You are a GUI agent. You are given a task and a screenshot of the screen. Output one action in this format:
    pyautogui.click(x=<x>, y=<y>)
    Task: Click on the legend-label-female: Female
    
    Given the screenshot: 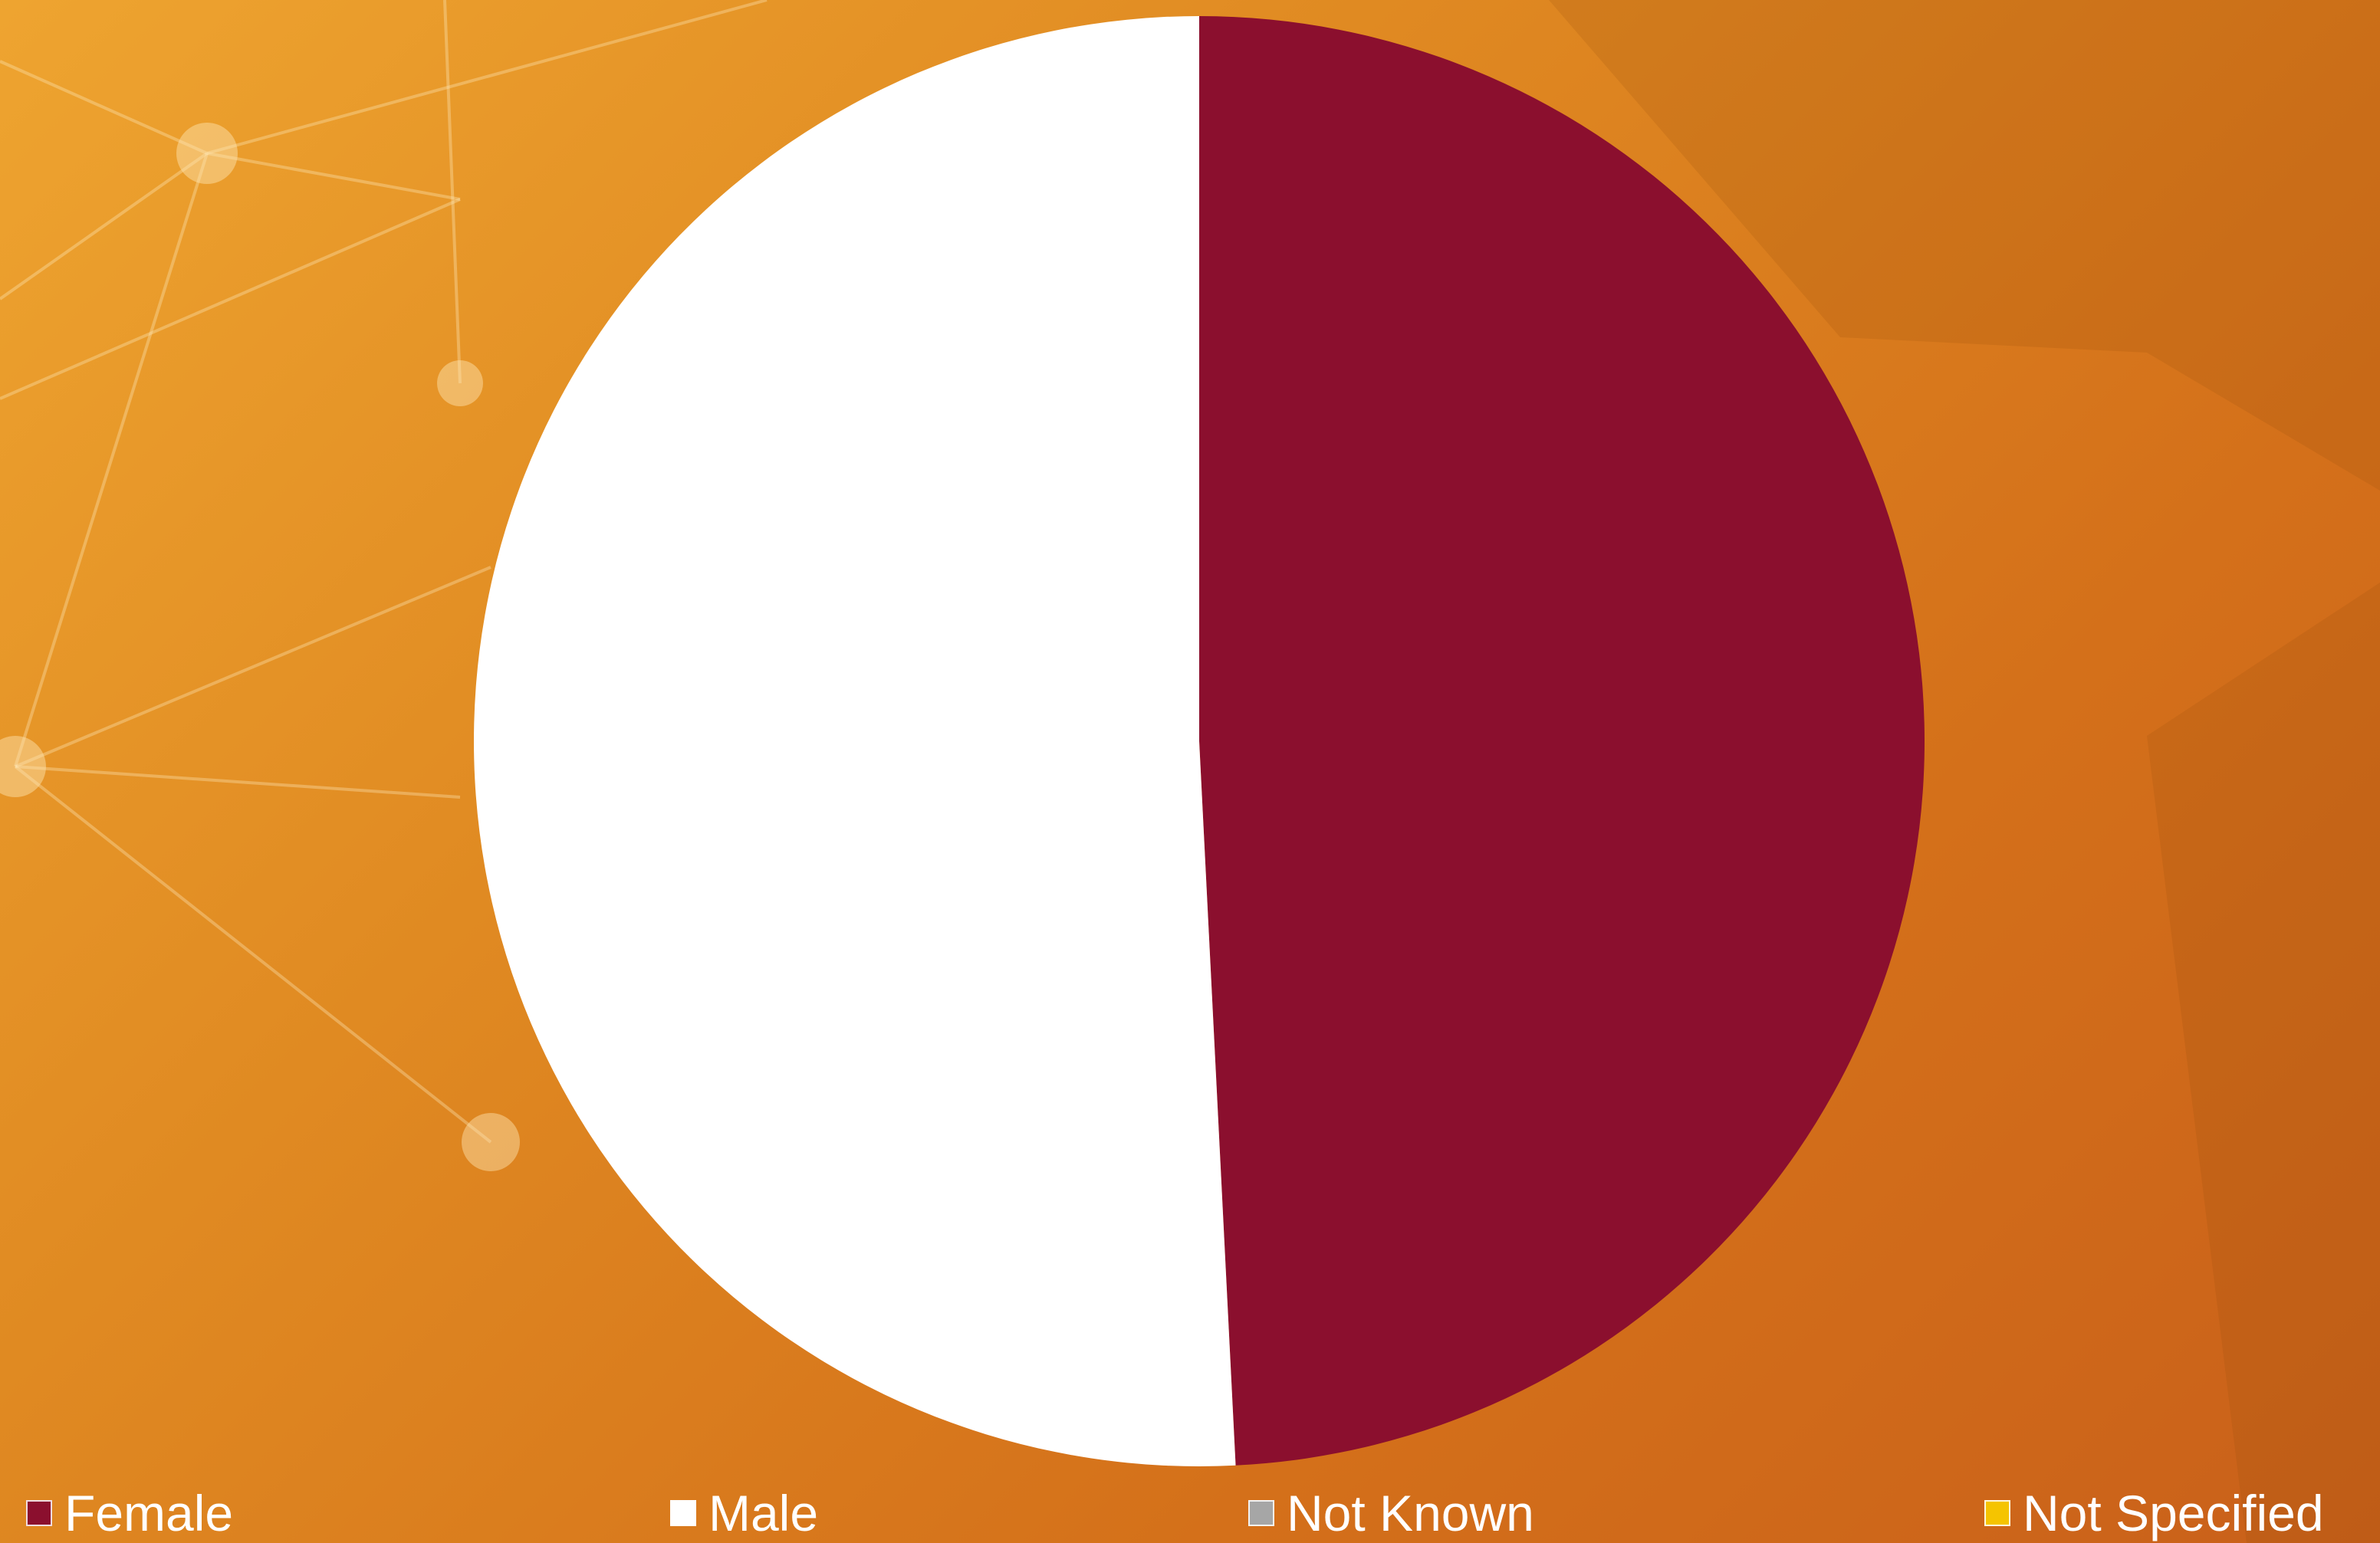 What is the action you would take?
    pyautogui.click(x=149, y=1513)
    